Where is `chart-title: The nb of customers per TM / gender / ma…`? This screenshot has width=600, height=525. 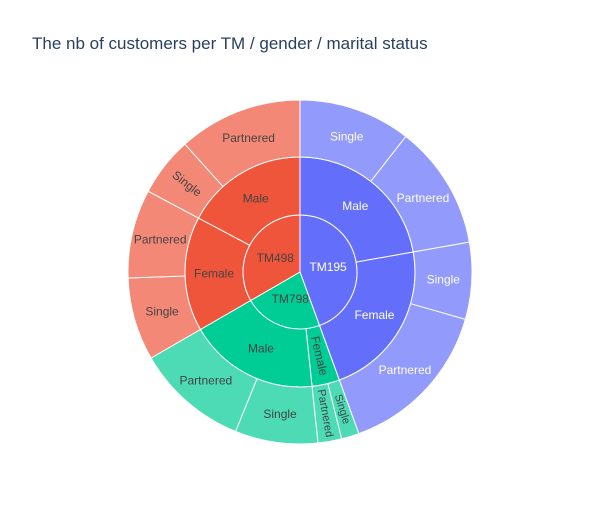 chart-title: The nb of customers per TM / gender / ma… is located at coordinates (230, 43).